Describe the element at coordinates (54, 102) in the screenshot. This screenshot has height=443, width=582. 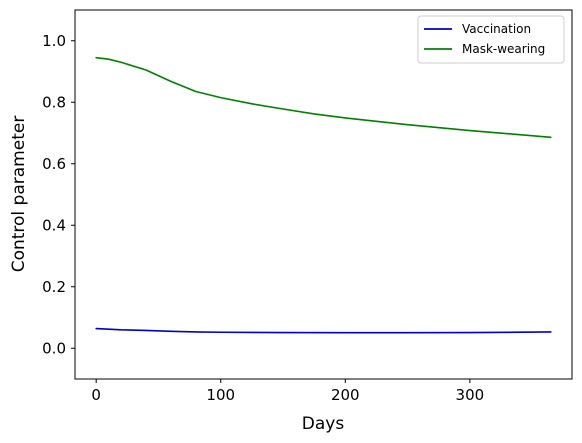
I see `y-tick-label: 0.8` at that location.